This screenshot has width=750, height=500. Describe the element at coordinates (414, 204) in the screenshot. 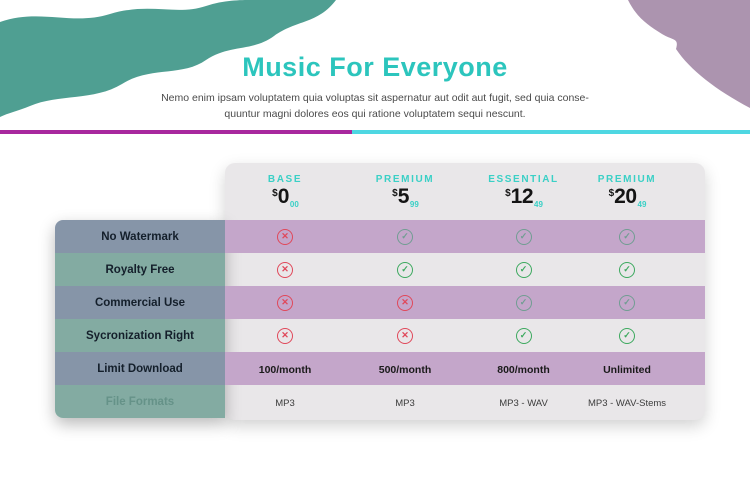

I see `price-cents: 99` at that location.